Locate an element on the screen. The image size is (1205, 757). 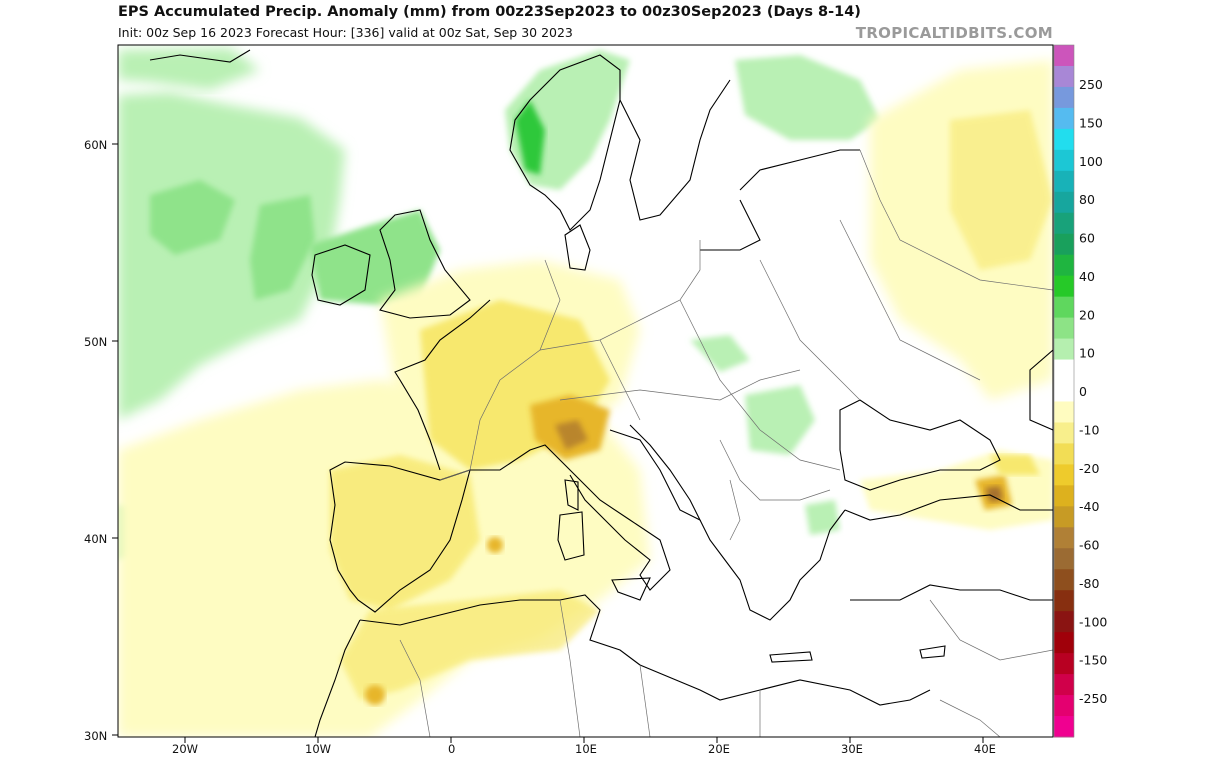
colorbar-label: 60 is located at coordinates (1087, 238).